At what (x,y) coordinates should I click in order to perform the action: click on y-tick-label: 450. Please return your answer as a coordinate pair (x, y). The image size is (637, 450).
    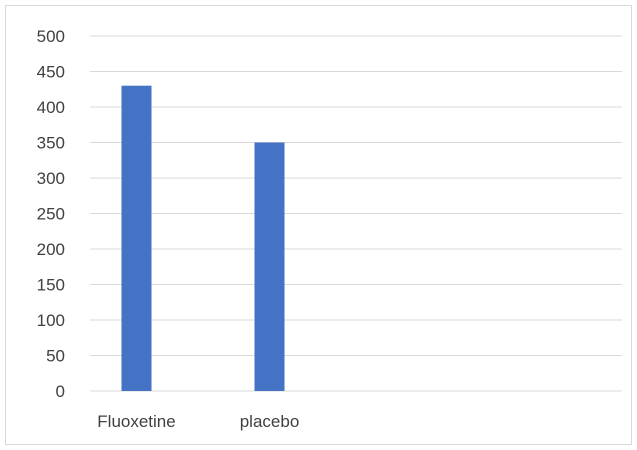
    Looking at the image, I should click on (51, 72).